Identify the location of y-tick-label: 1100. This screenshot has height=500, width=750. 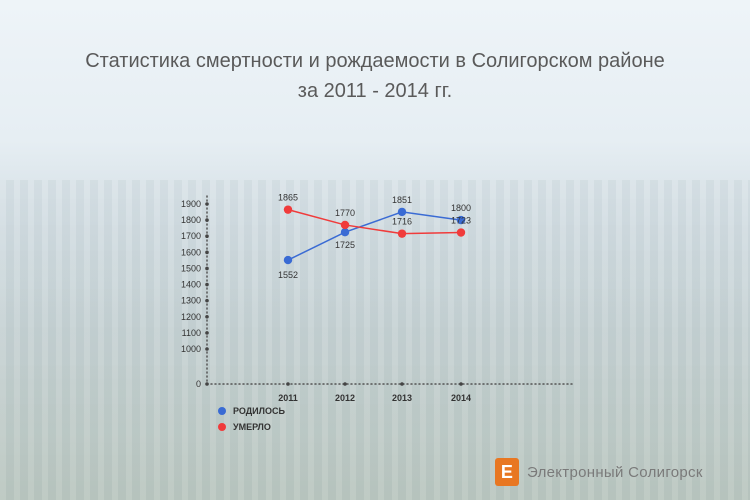
(191, 333).